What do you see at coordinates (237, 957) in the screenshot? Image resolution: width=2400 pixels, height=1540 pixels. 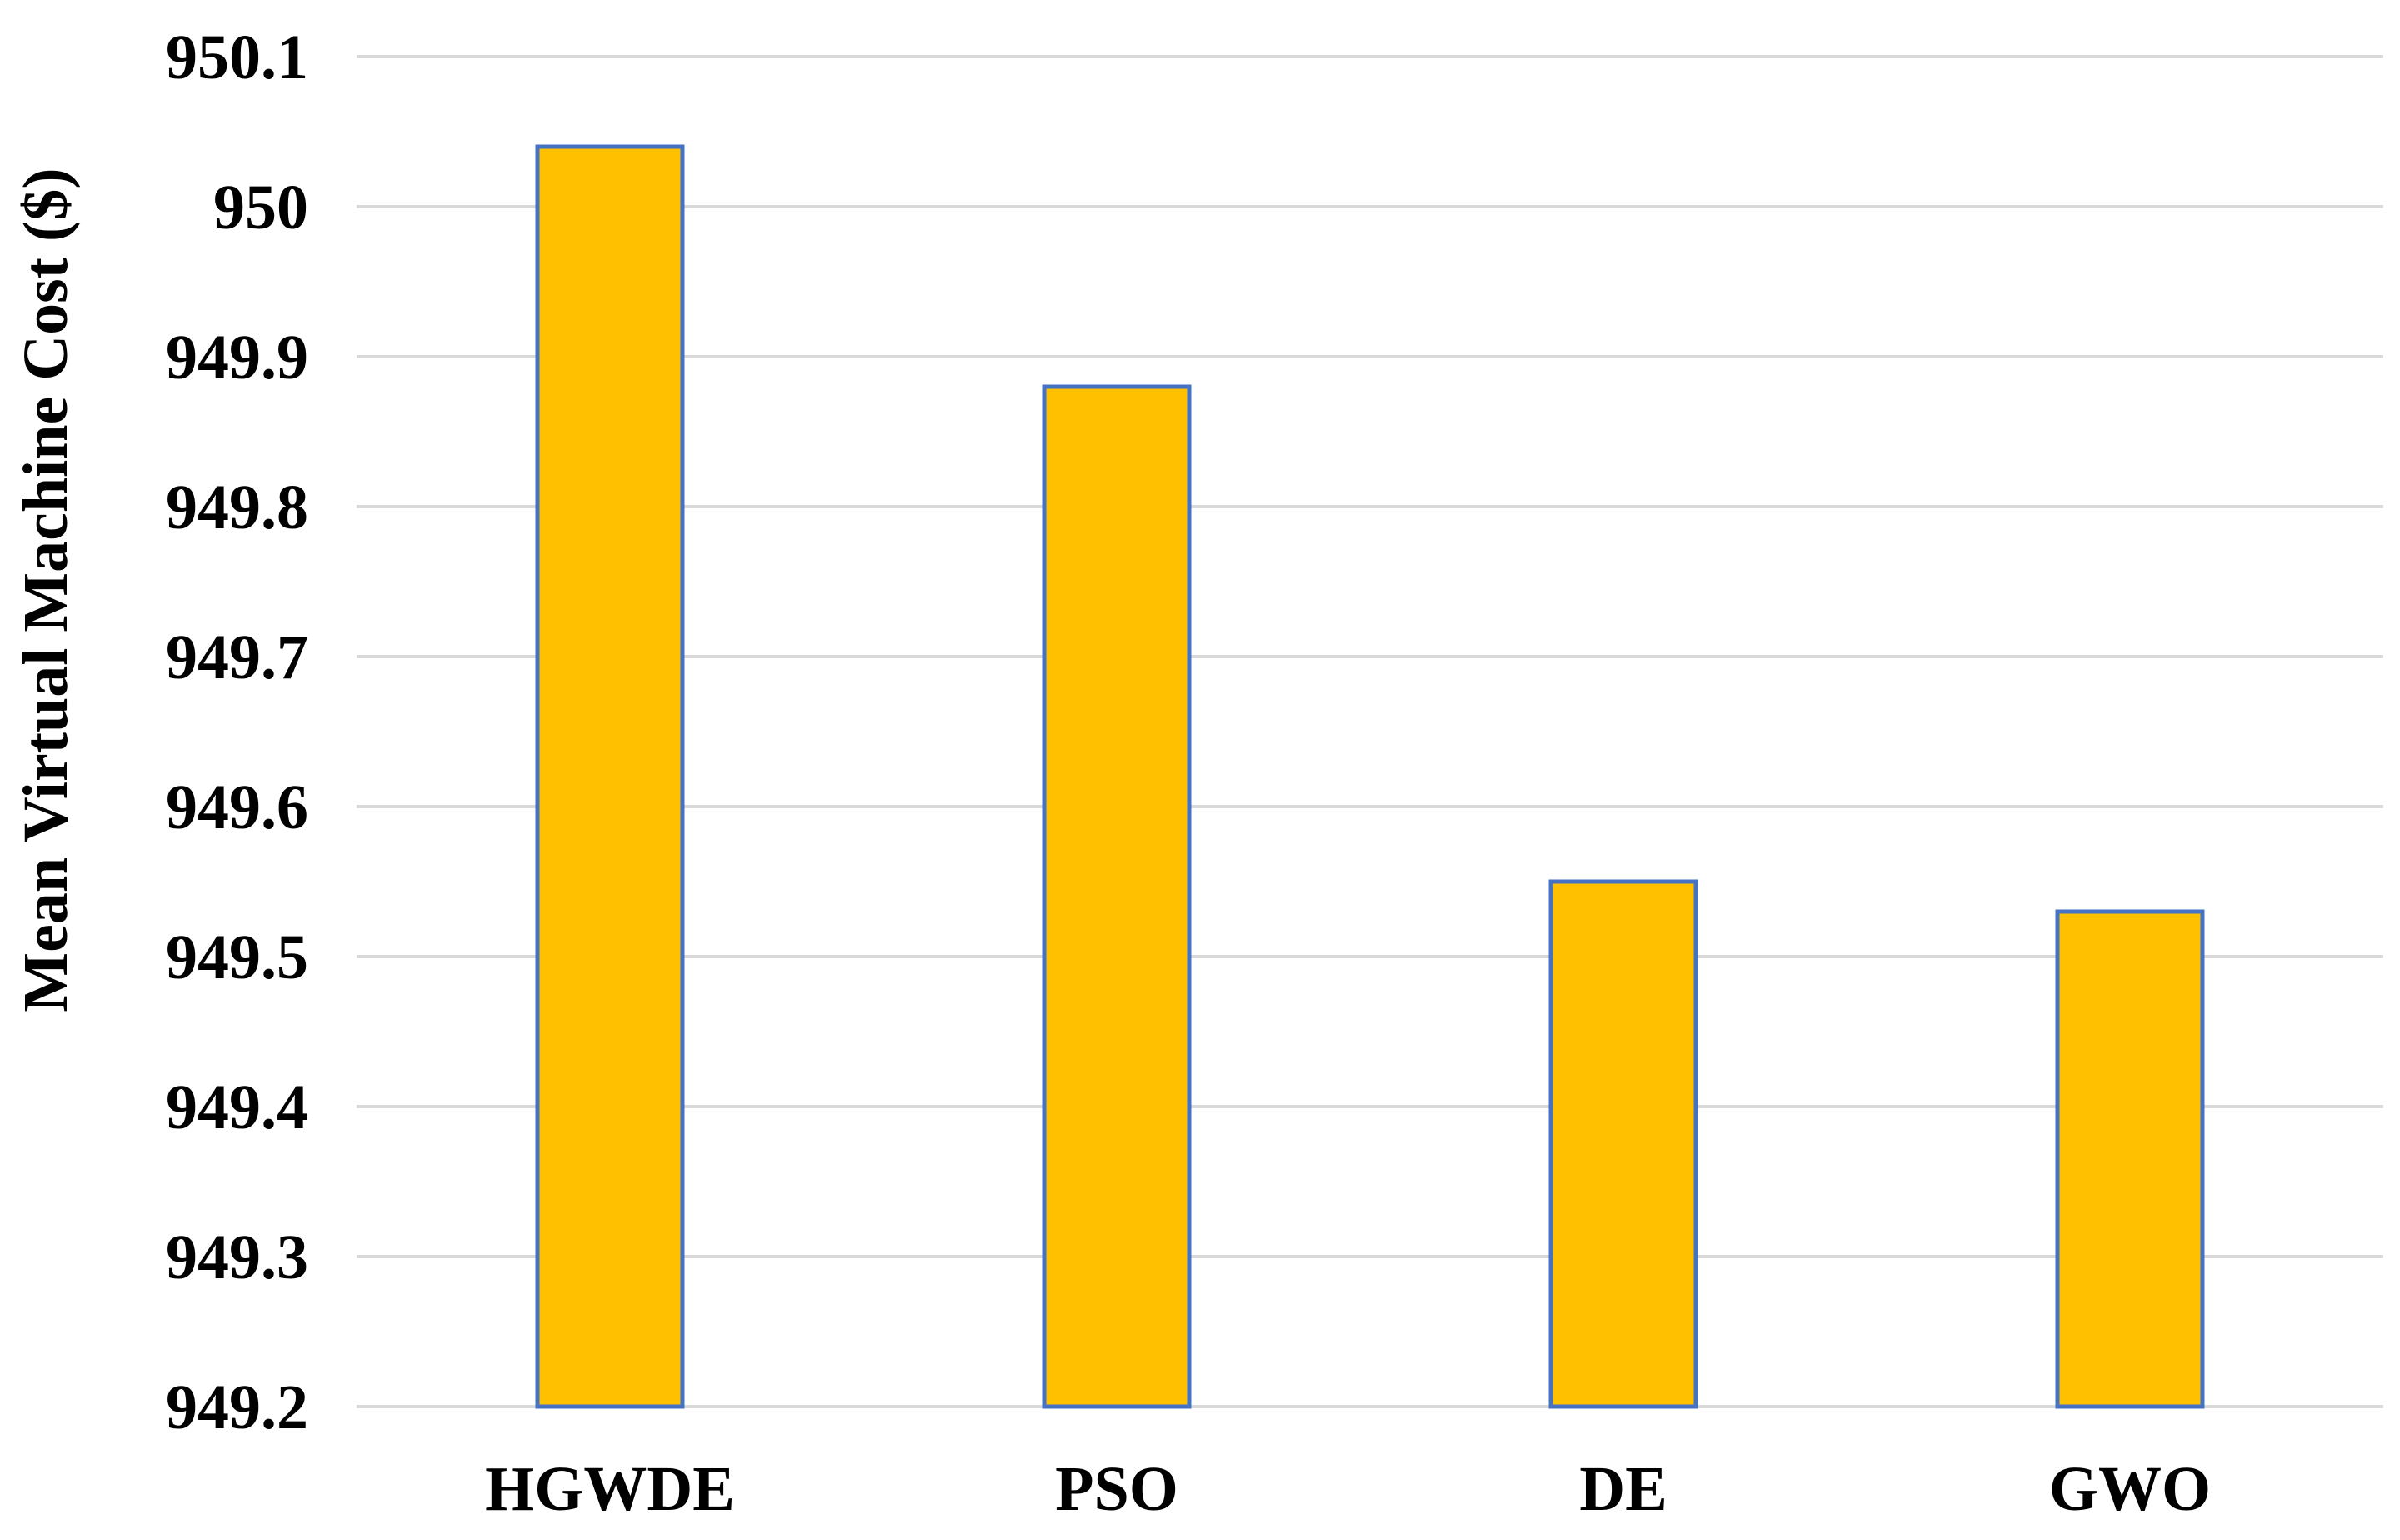 I see `y-tick-label: 949.5` at bounding box center [237, 957].